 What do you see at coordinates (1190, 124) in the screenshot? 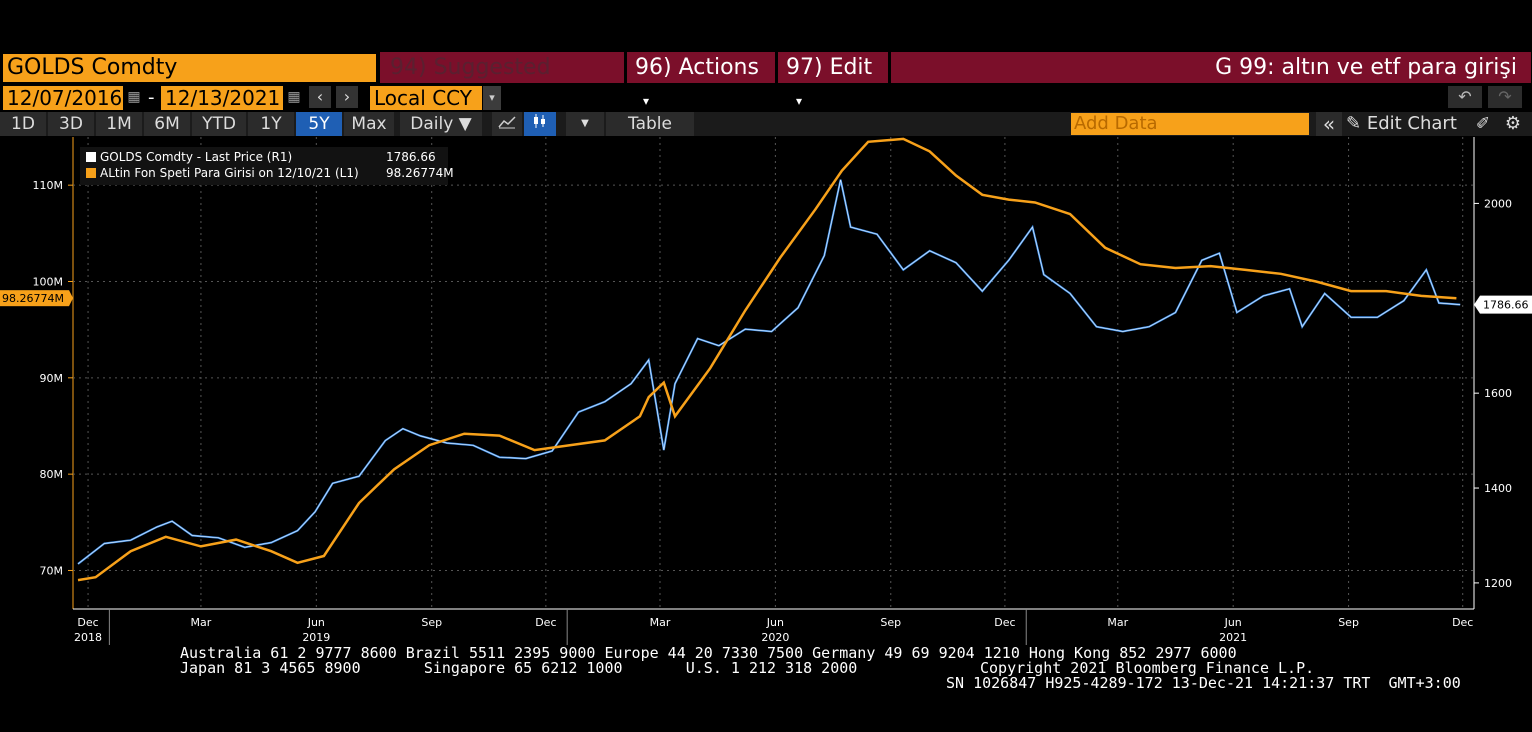
I see `add-data-input: Add Data` at bounding box center [1190, 124].